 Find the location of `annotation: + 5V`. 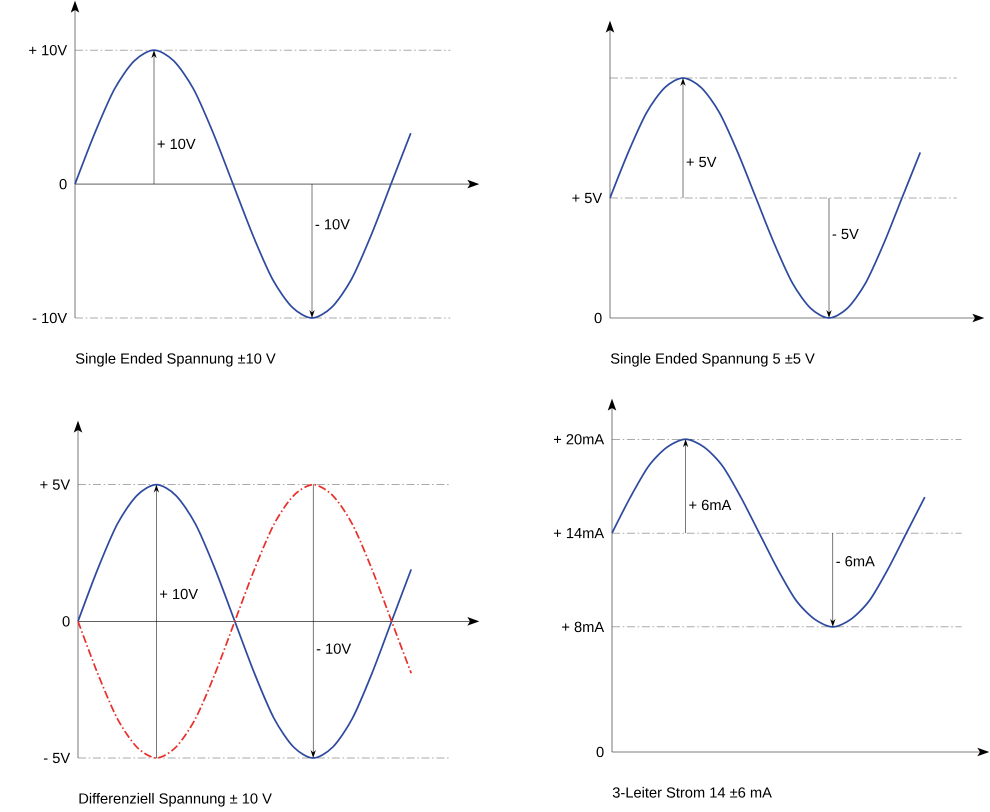

annotation: + 5V is located at coordinates (701, 162).